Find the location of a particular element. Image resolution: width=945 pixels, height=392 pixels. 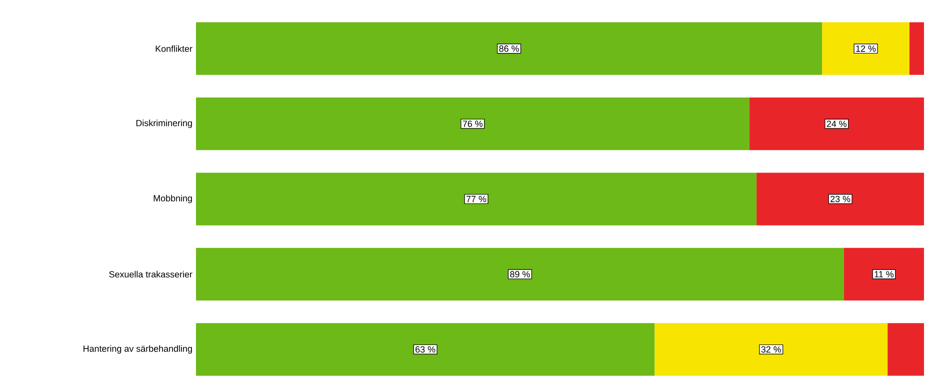

data-label: 63 % is located at coordinates (426, 349).